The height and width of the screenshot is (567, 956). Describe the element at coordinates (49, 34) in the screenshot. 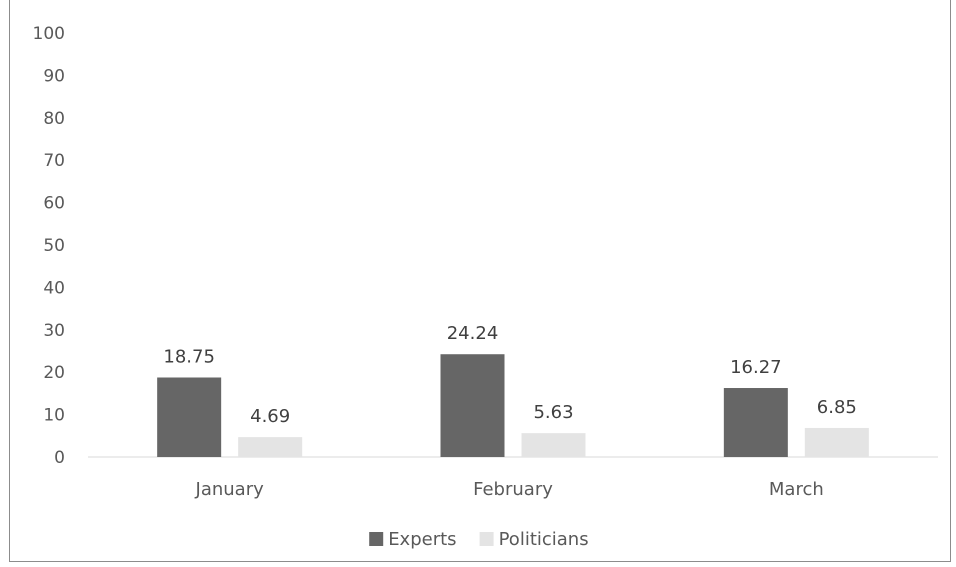

I see `y-tick-label: 100` at that location.